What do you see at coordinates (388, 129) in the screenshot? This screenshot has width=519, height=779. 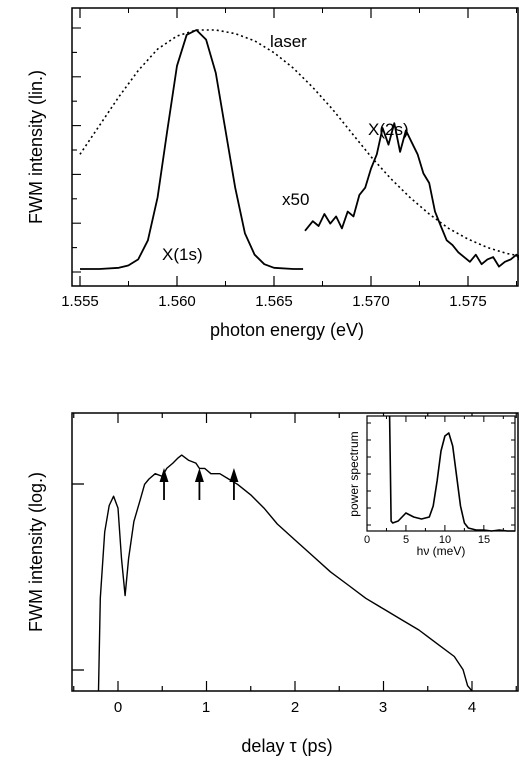 I see `annotation-x2s: X(2s)` at bounding box center [388, 129].